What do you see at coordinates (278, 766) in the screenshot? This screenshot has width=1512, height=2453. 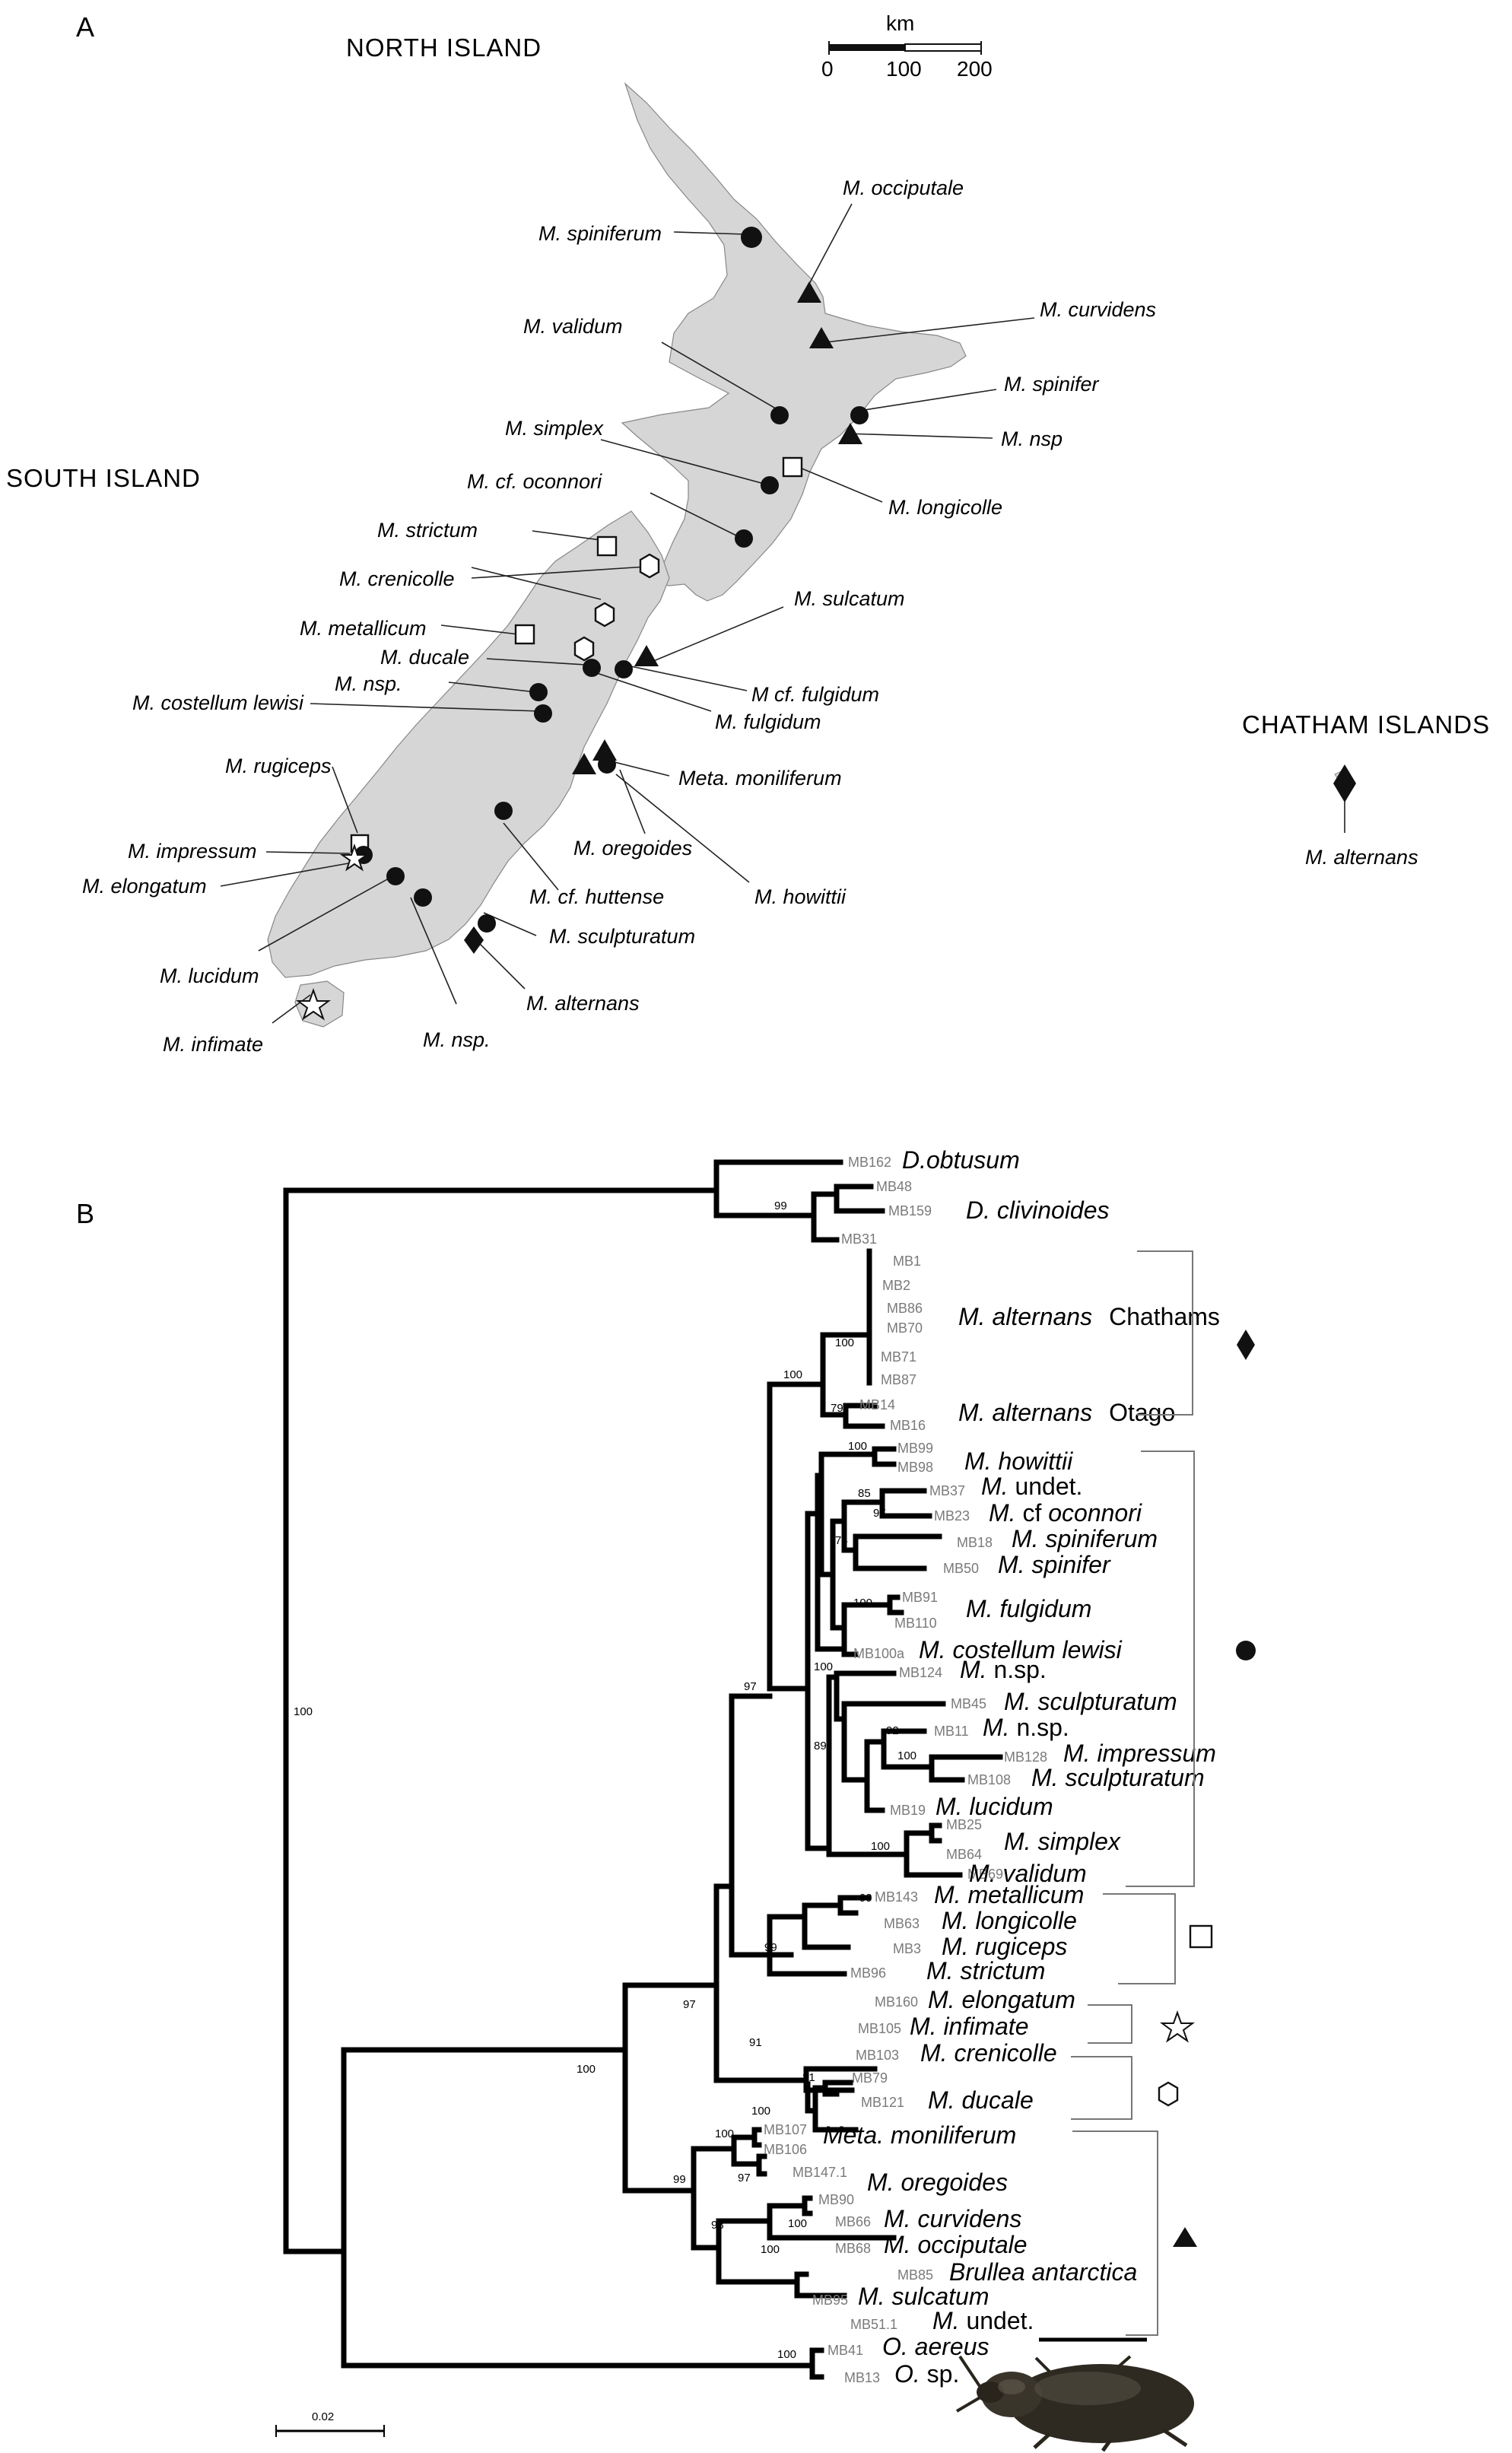 I see `map-label-rugiceps: M. rugiceps` at bounding box center [278, 766].